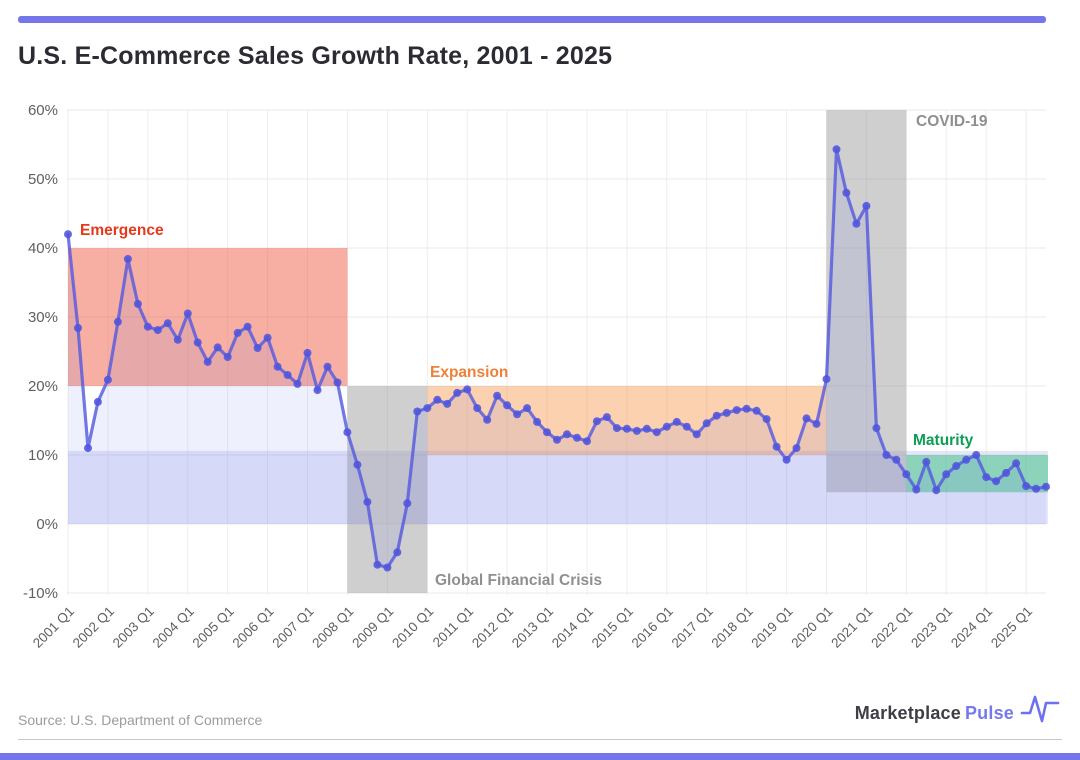 This screenshot has height=760, width=1080. Describe the element at coordinates (971, 627) in the screenshot. I see `svg-text: 2024 Q1` at that location.